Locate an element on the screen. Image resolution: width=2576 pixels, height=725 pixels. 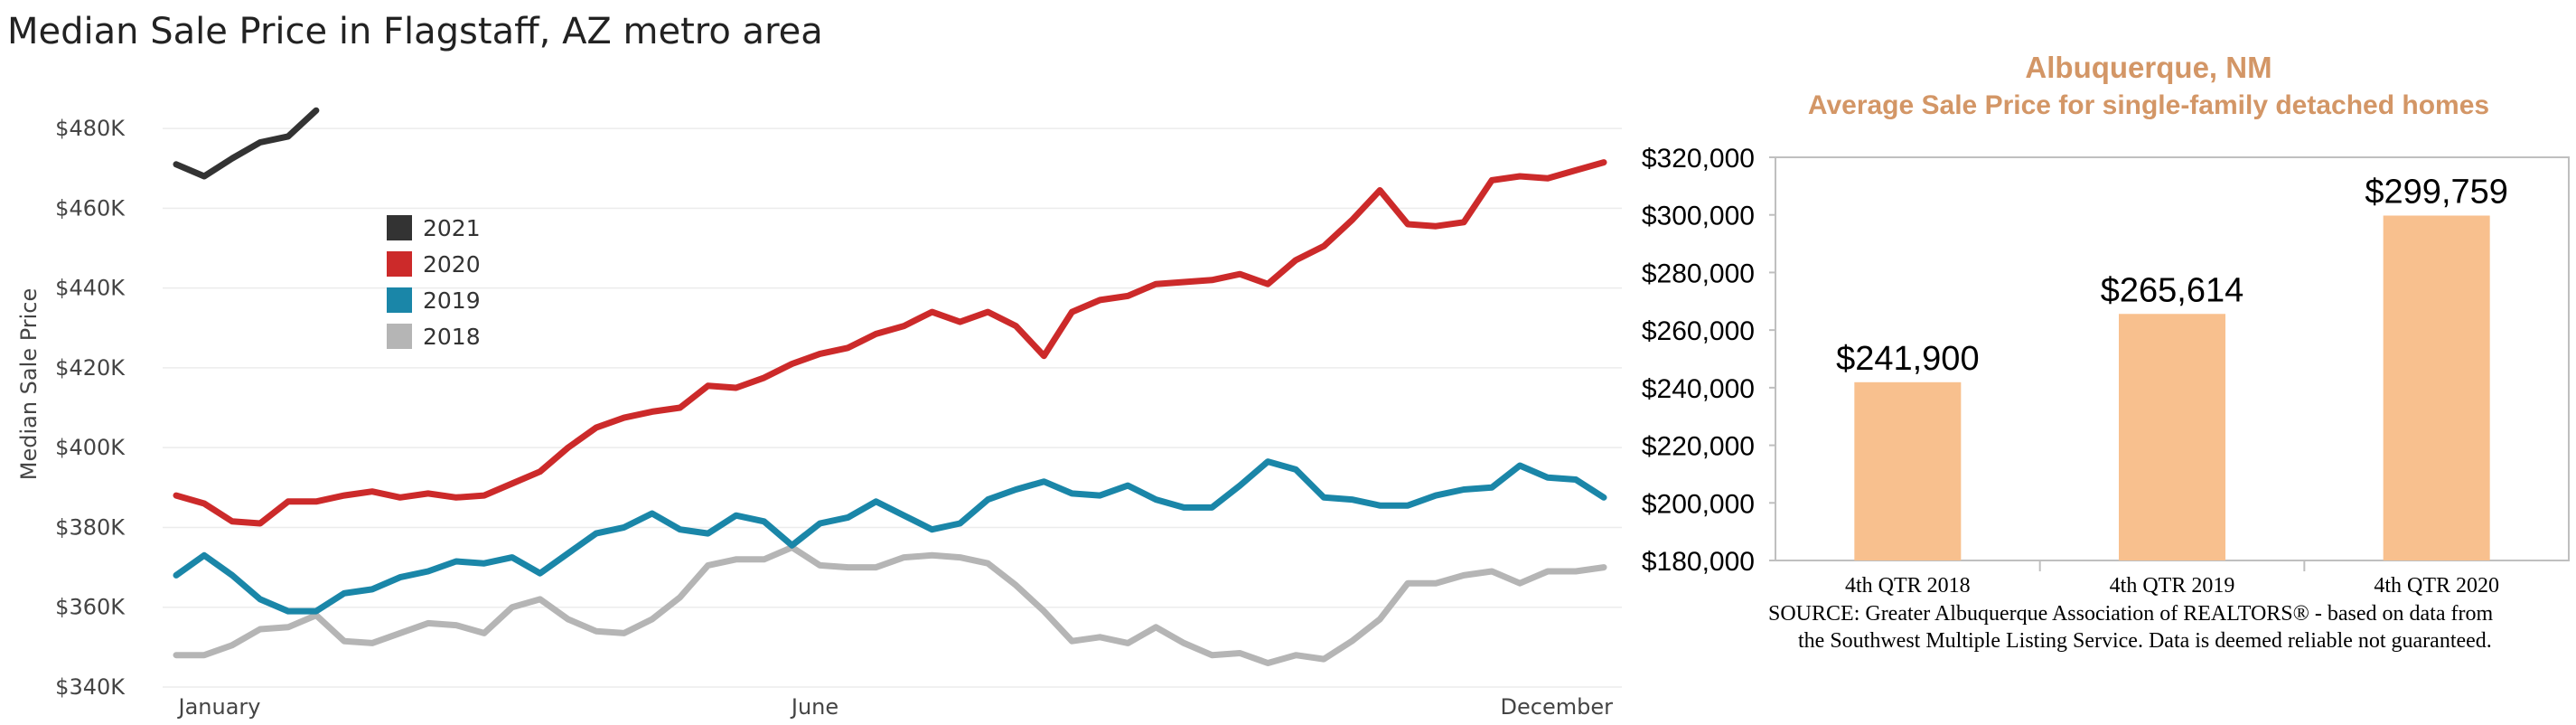
chart1-y-tick-label: $480K is located at coordinates (90, 129).